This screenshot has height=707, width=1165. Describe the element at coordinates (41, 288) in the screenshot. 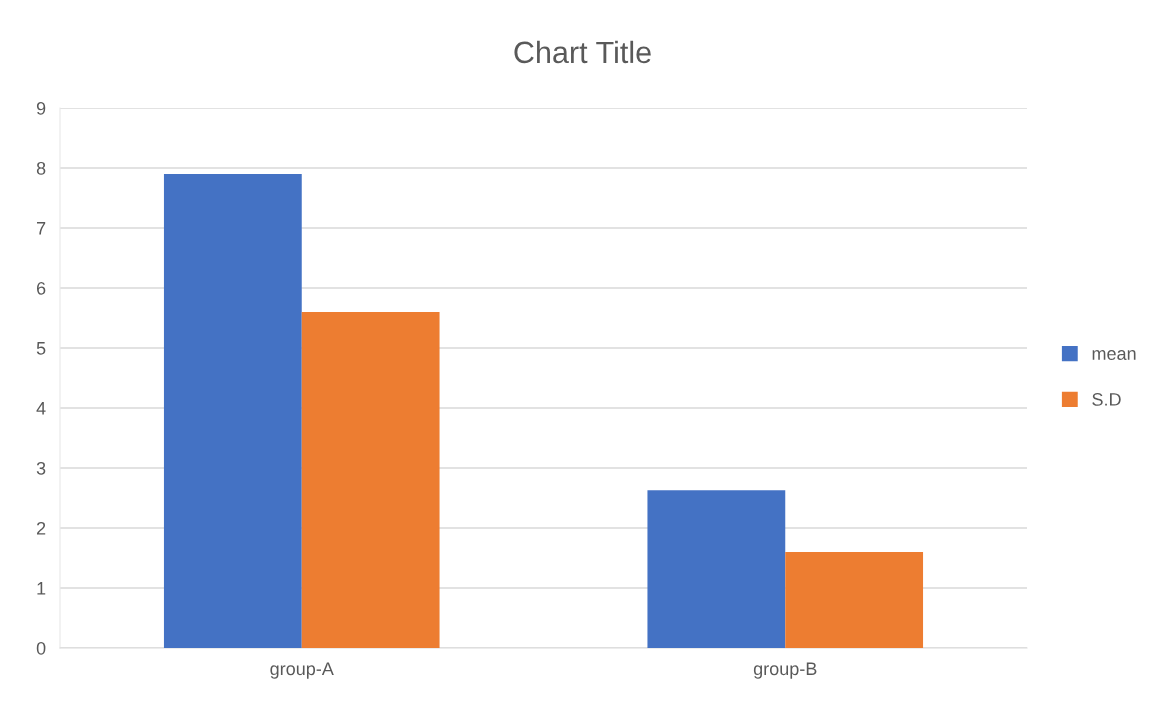

I see `y-tick-label: 6` at that location.